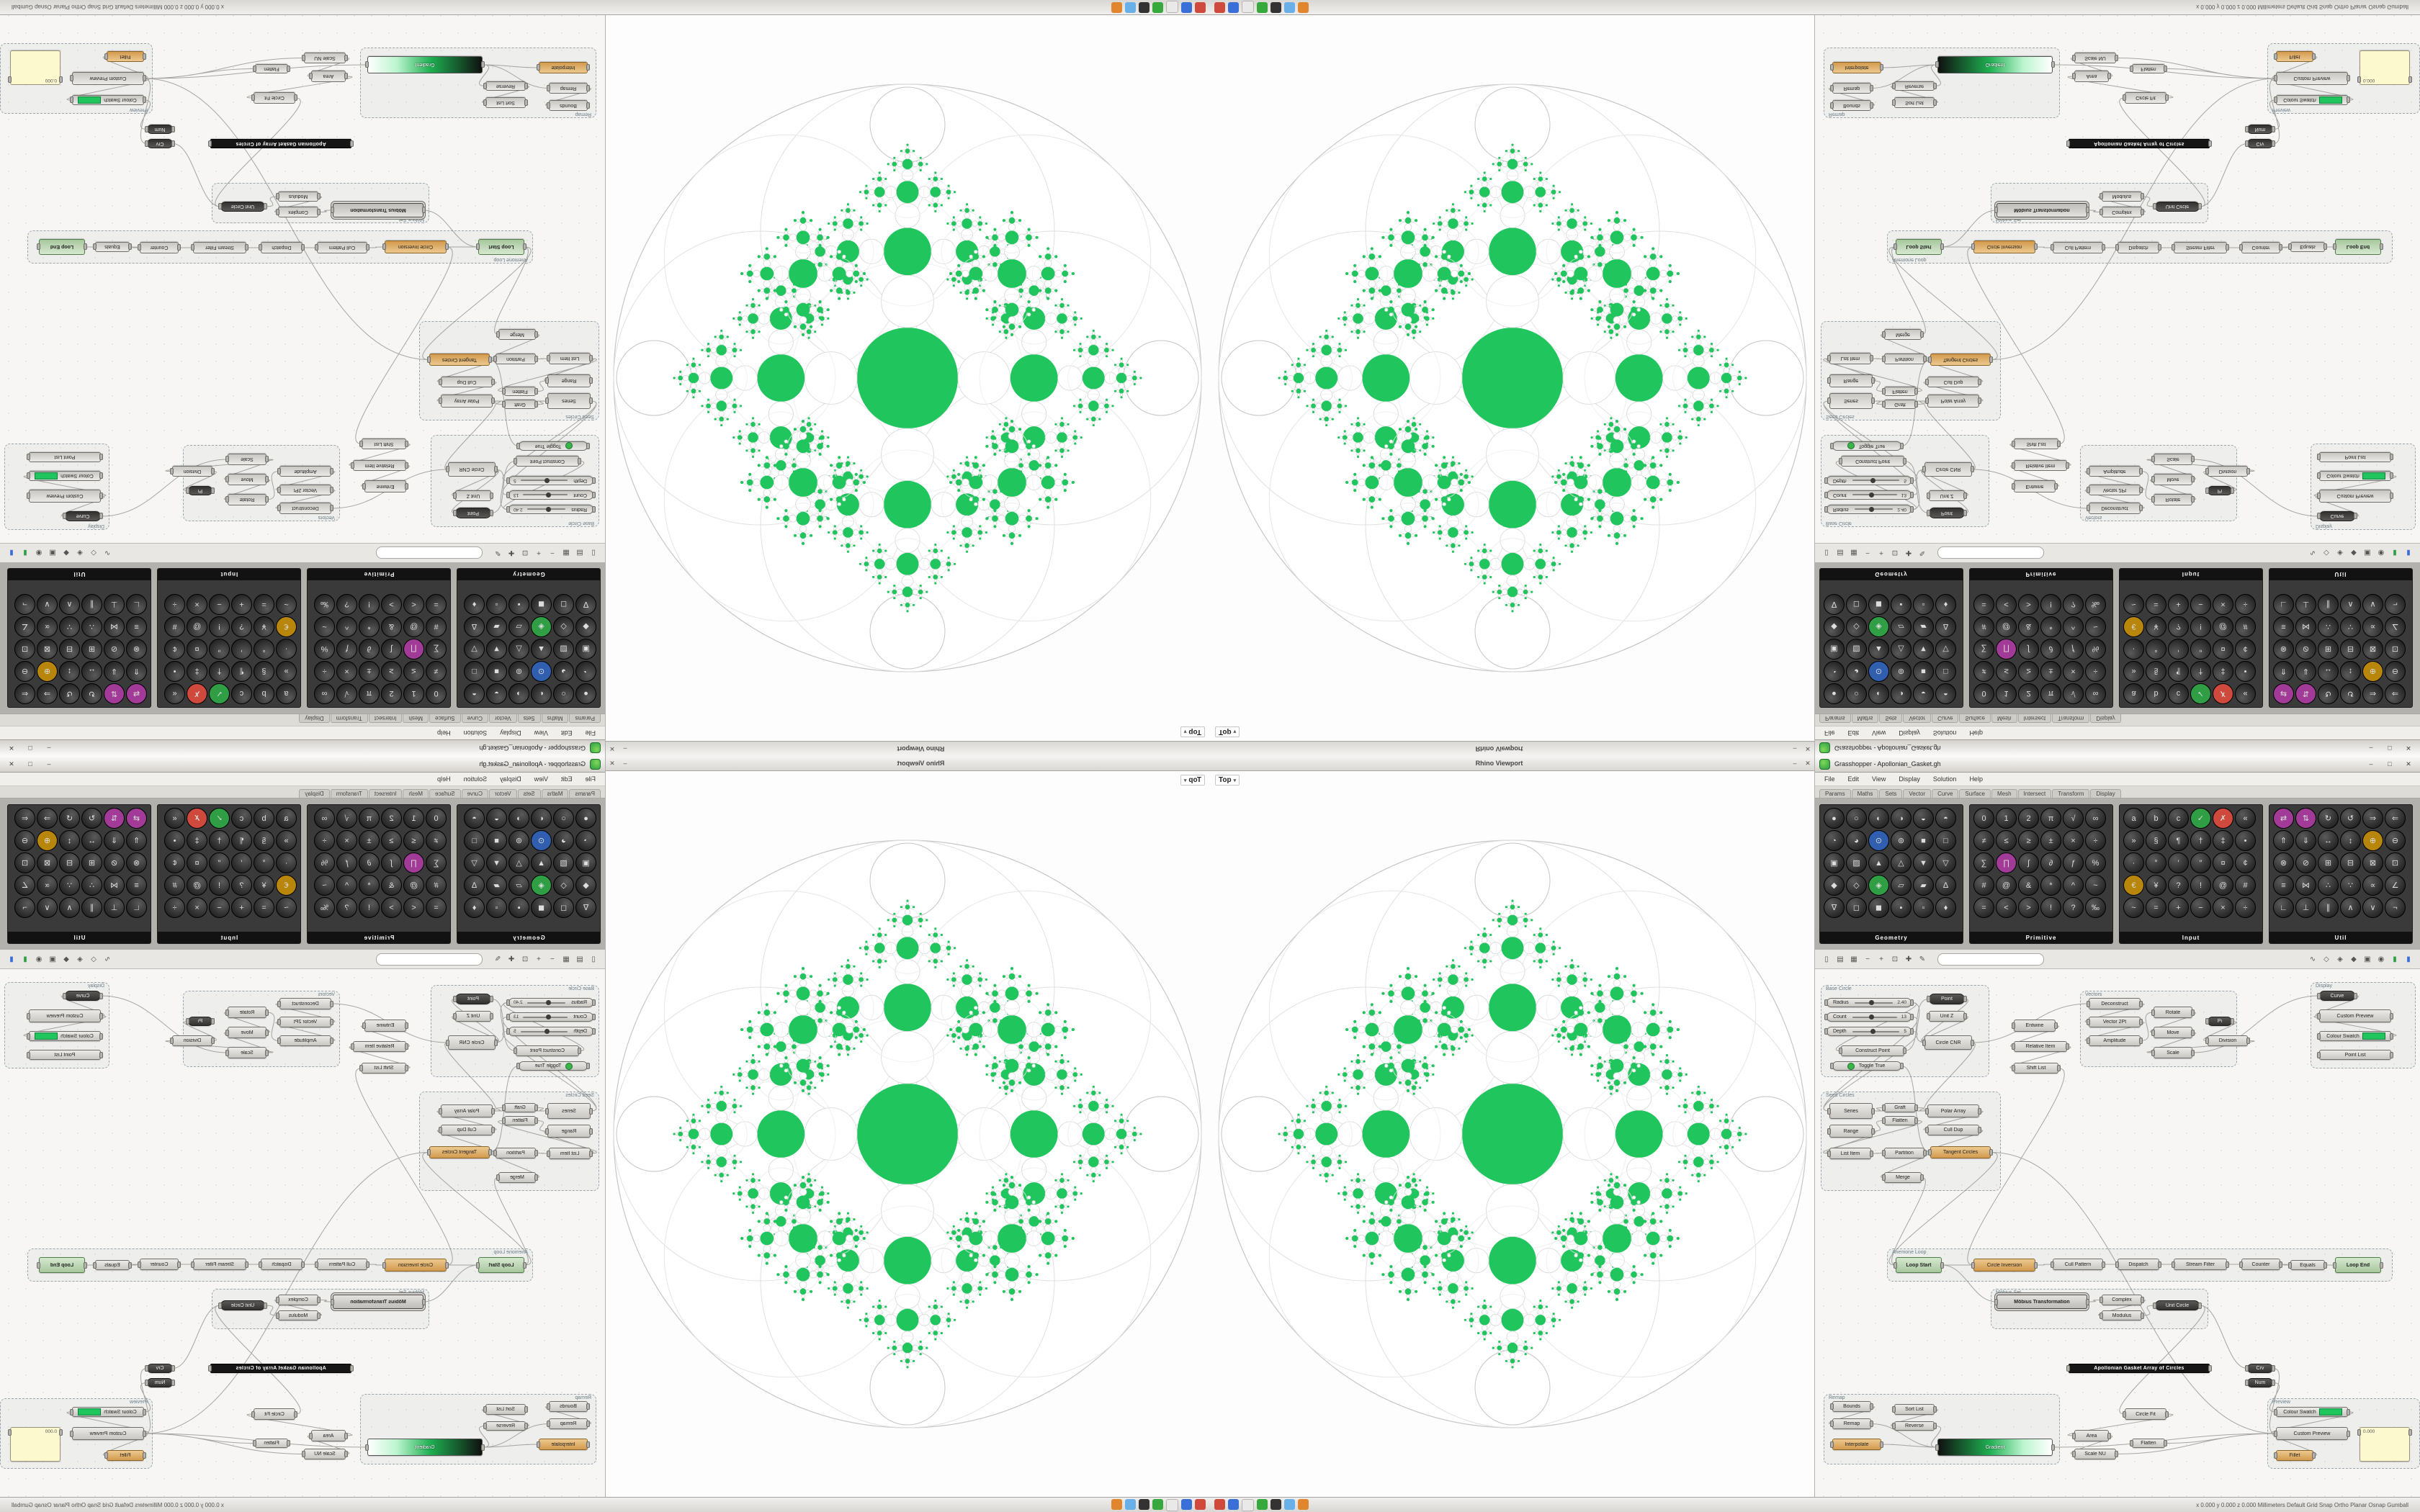  Describe the element at coordinates (379, 1302) in the screenshot. I see `gh-node: Möbius Transformation` at that location.